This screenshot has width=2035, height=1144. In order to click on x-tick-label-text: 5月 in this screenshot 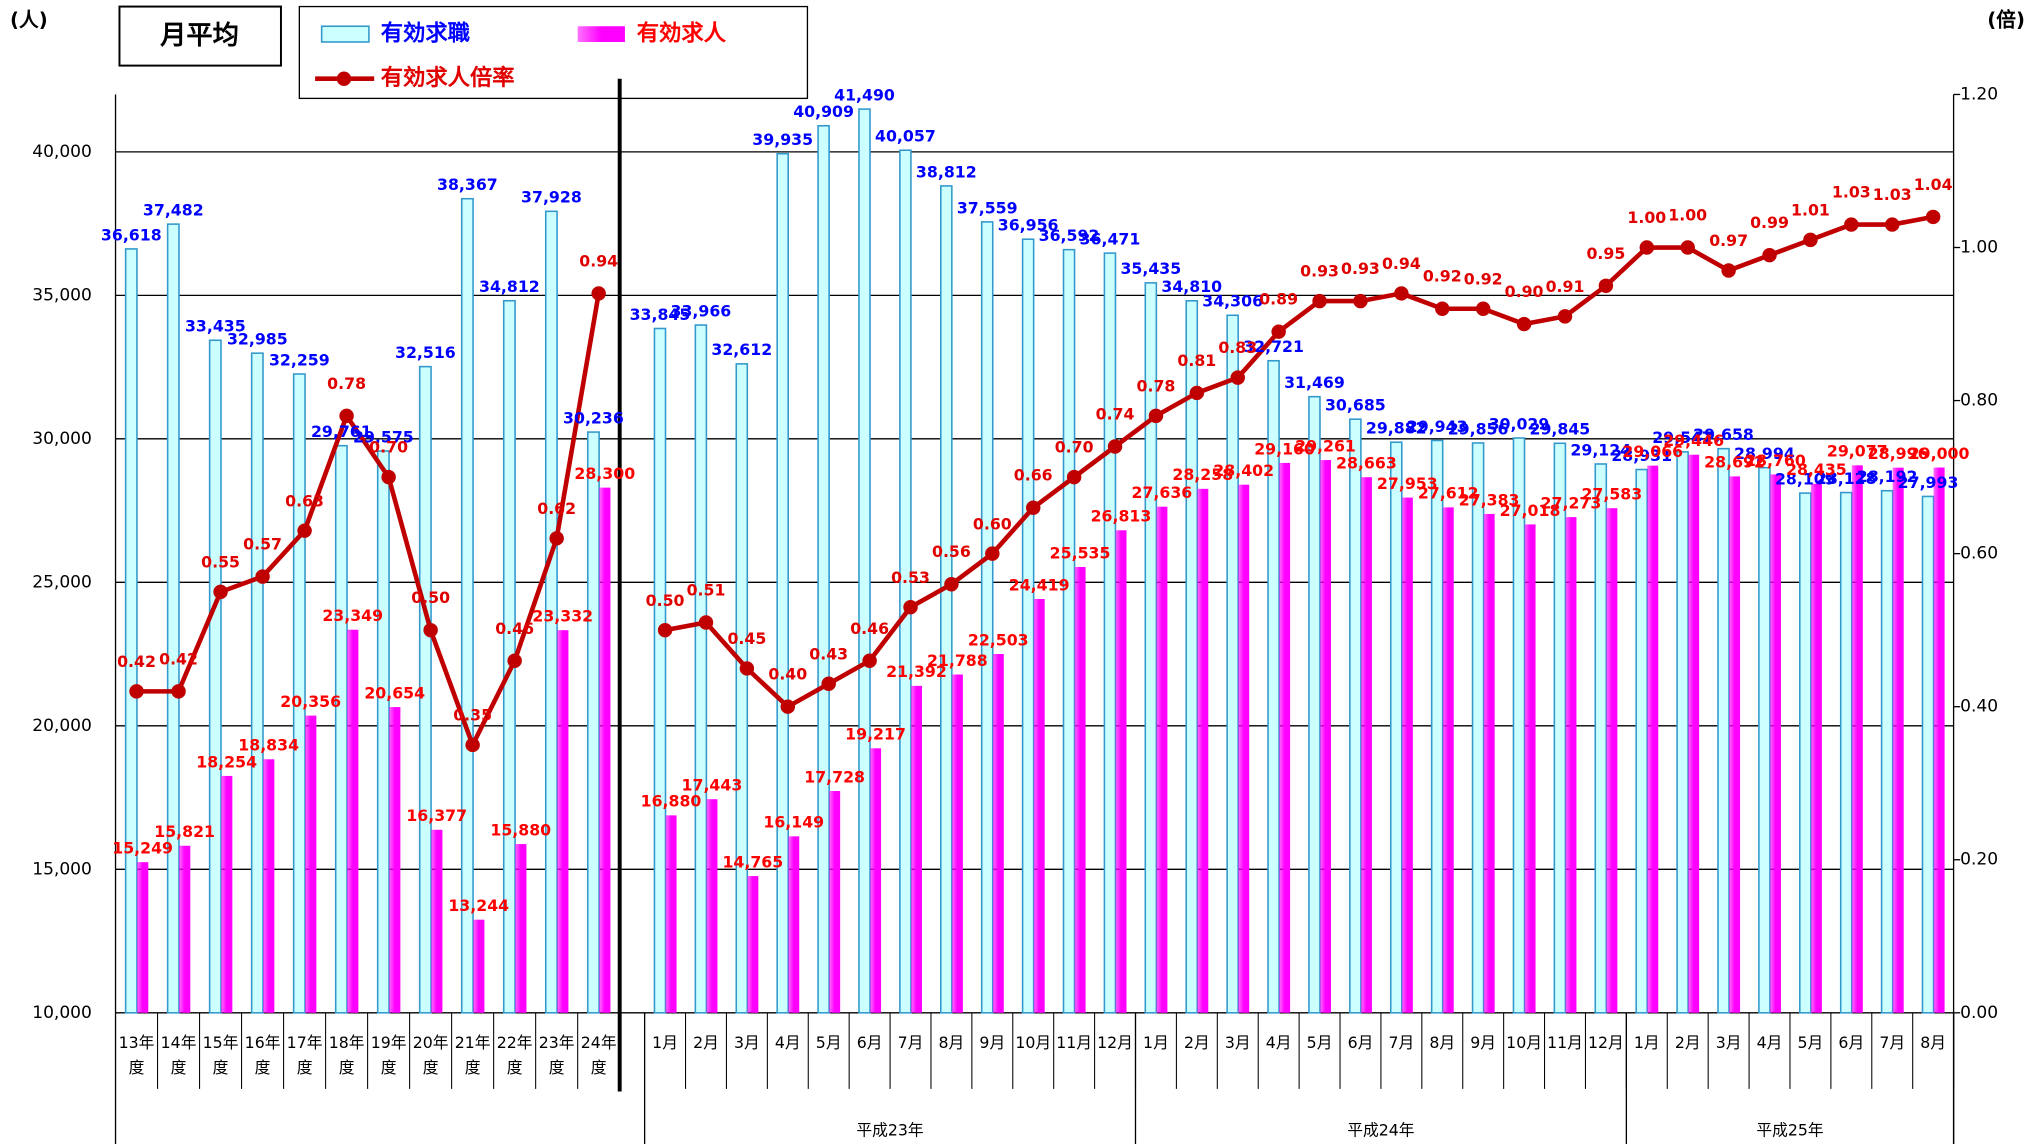, I will do `click(1319, 1043)`.